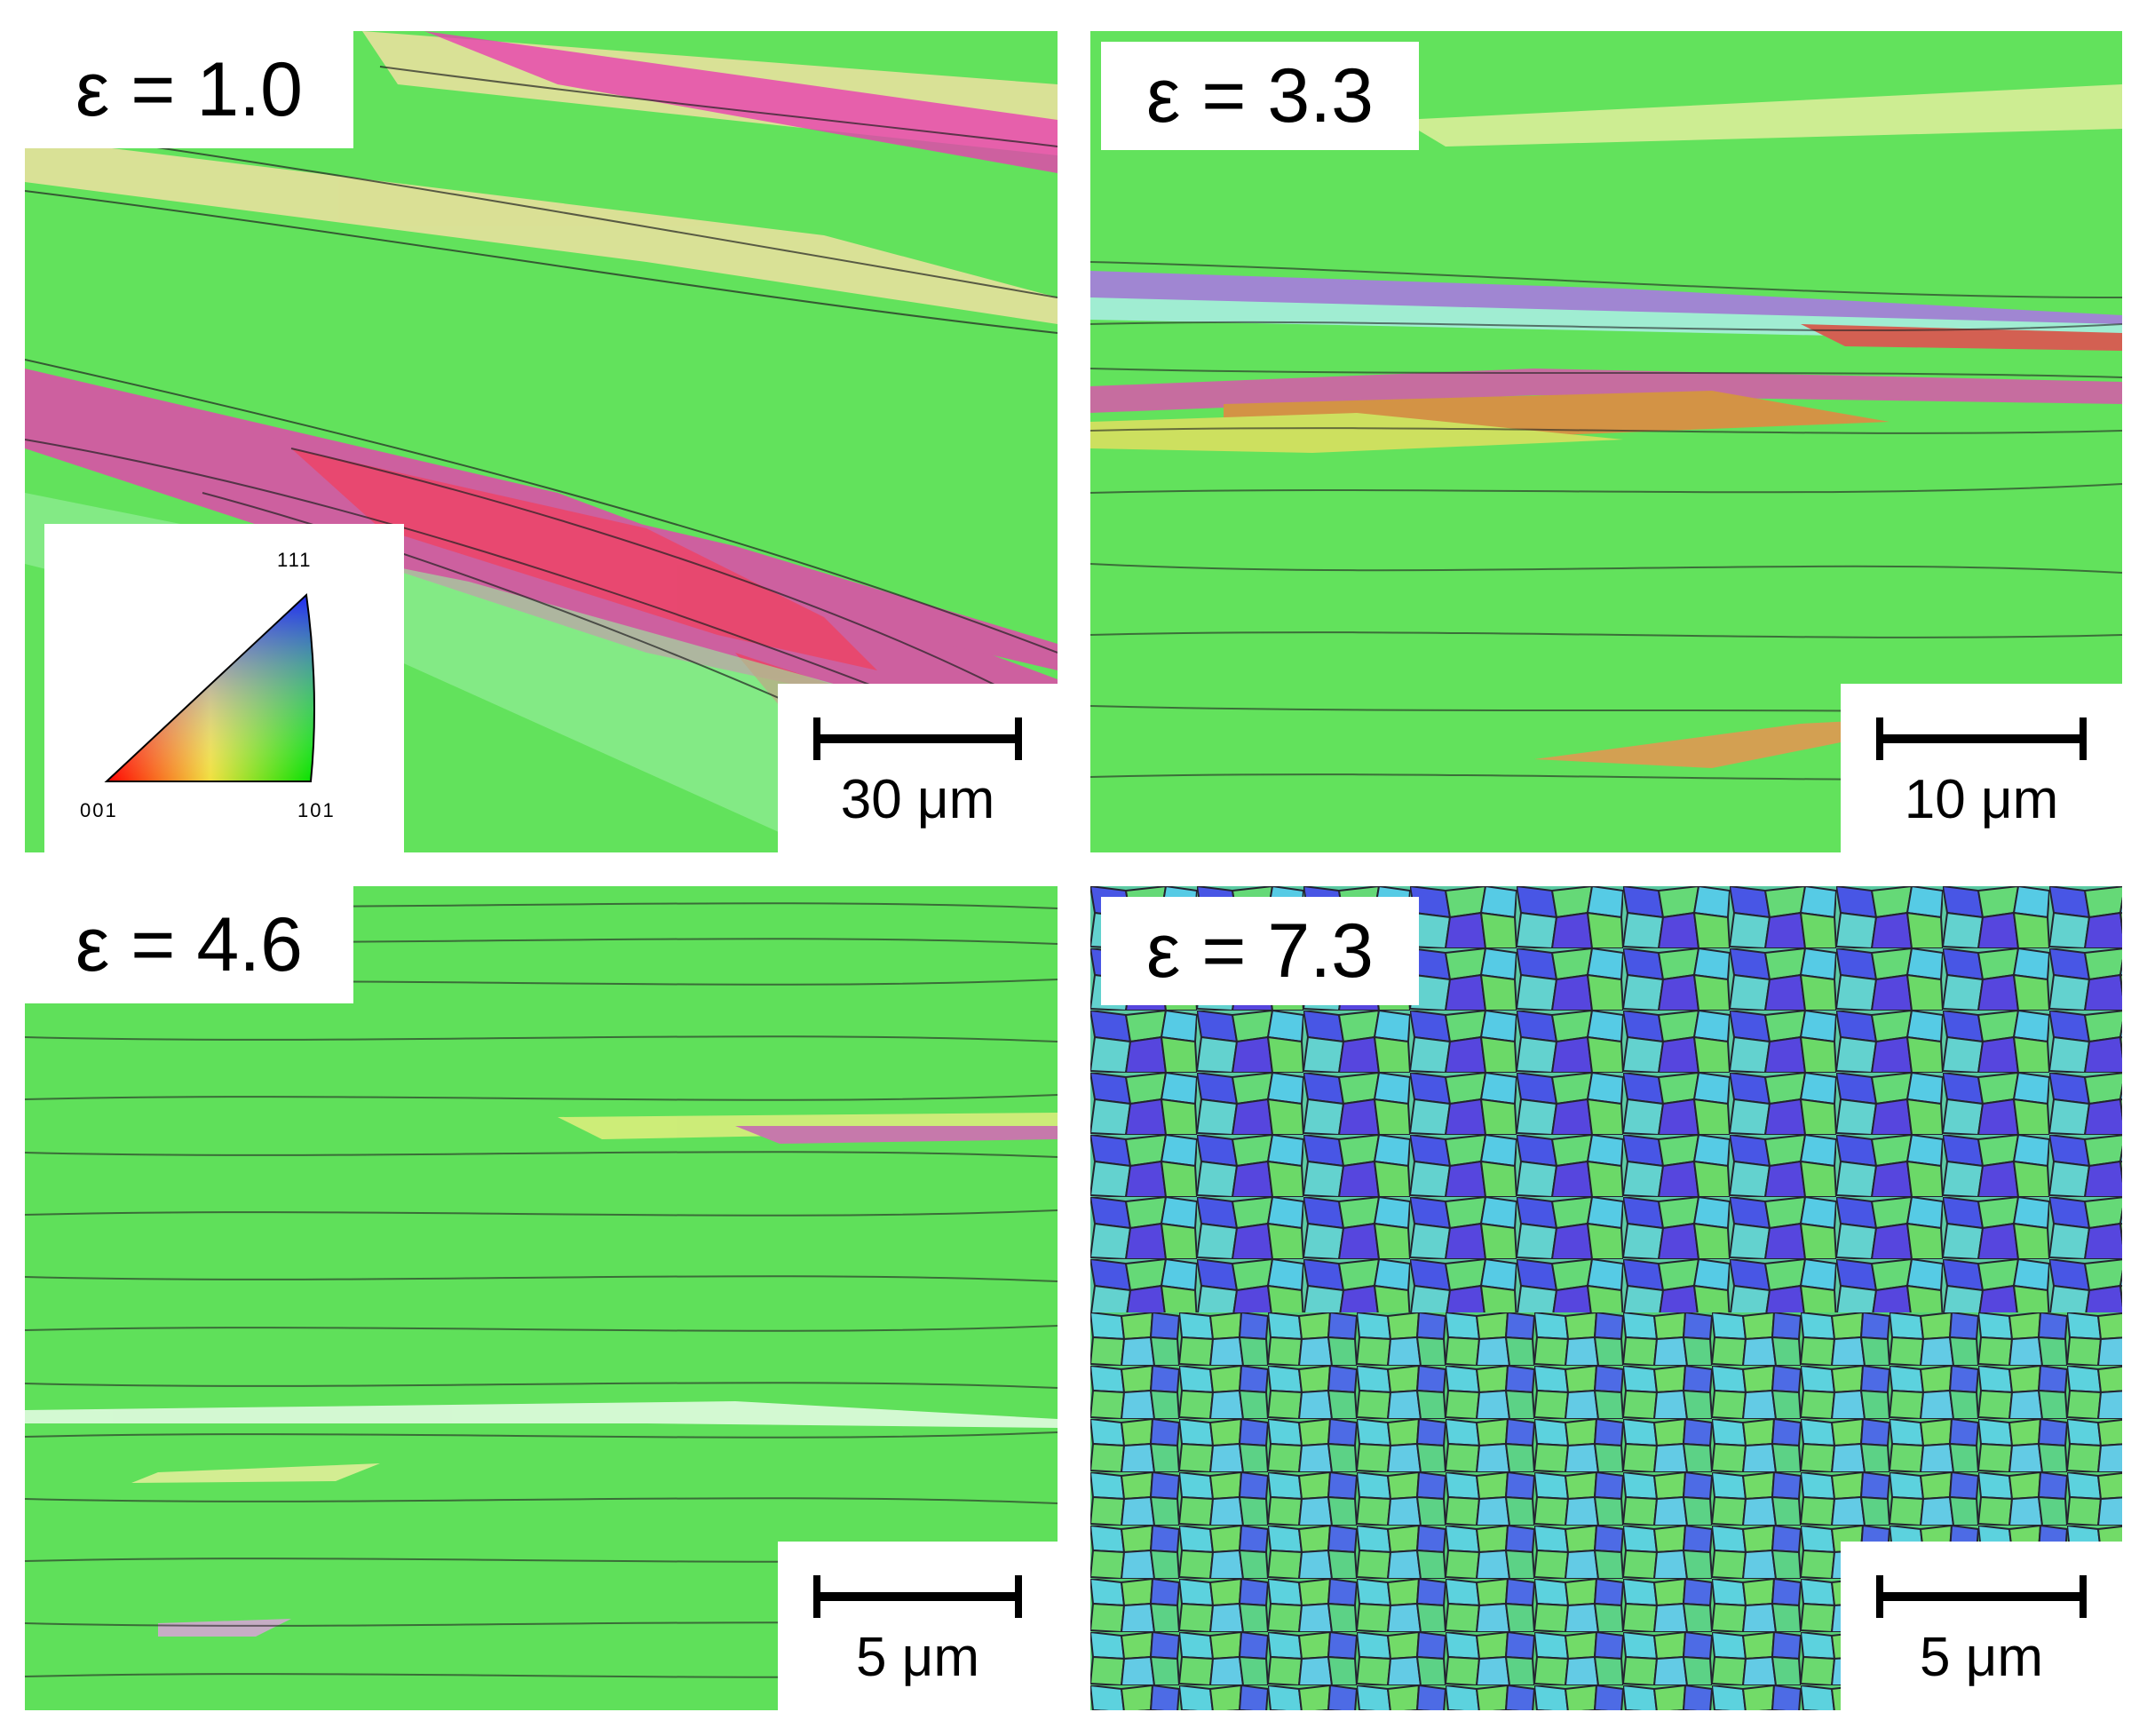 The width and height of the screenshot is (2147, 1736). I want to click on scale-bar-2: 10 μm, so click(1981, 768).